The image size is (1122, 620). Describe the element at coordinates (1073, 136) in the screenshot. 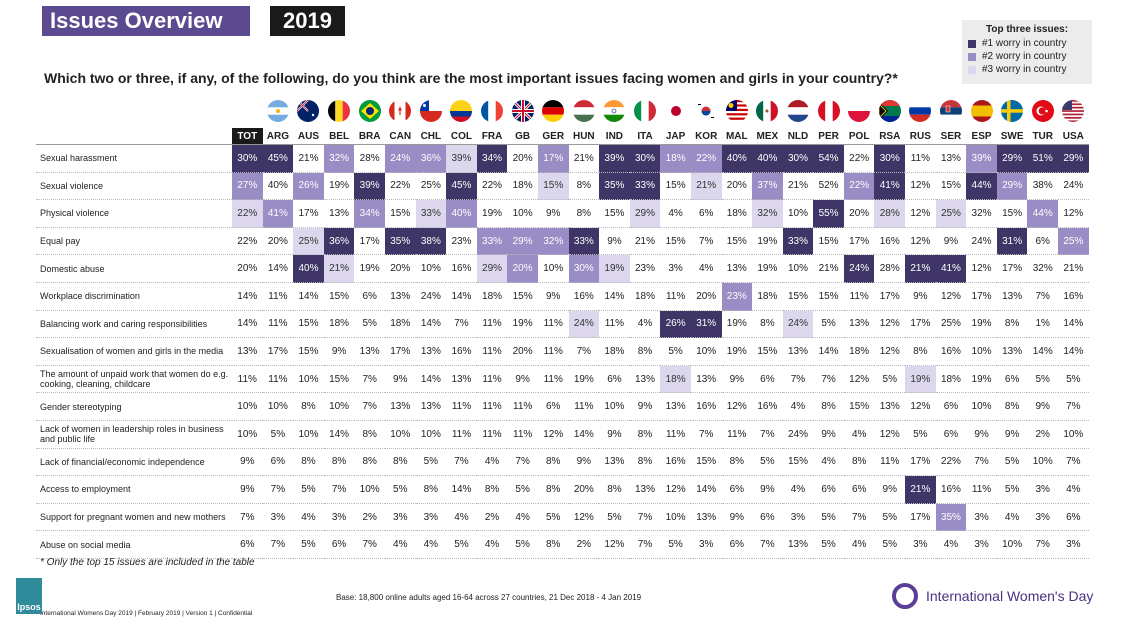

I see `column-header: USA` at that location.